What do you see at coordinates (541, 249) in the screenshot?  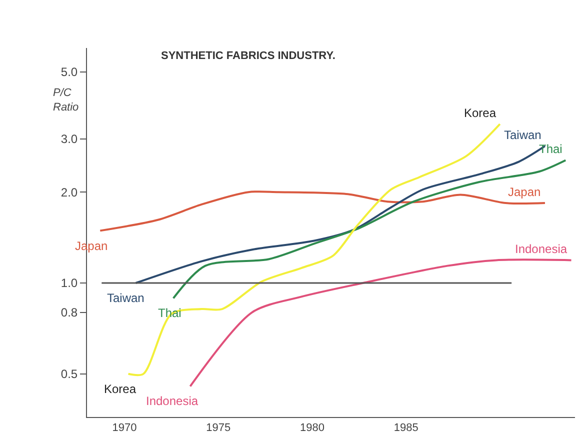 I see `series-label: Indonesia` at bounding box center [541, 249].